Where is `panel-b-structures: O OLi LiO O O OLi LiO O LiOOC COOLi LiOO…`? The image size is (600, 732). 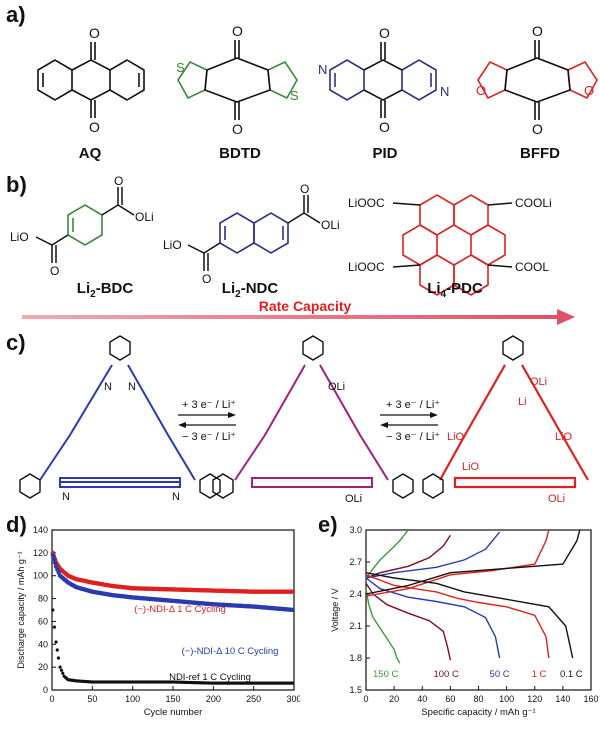 panel-b-structures: O OLi LiO O O OLi LiO O LiOOC COOLi LiOO… is located at coordinates (281, 235).